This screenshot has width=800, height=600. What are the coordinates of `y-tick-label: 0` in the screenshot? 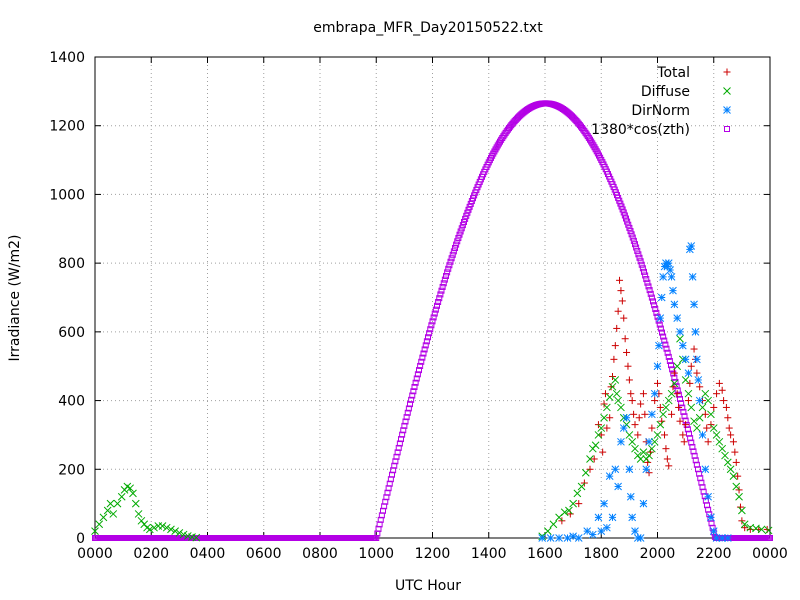 It's located at (80, 539).